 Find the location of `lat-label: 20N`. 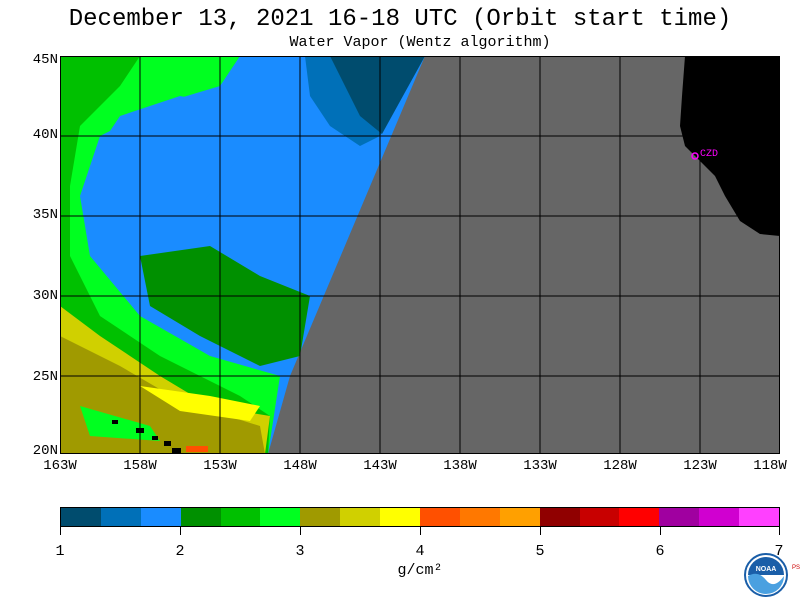

lat-label: 20N is located at coordinates (45, 451).